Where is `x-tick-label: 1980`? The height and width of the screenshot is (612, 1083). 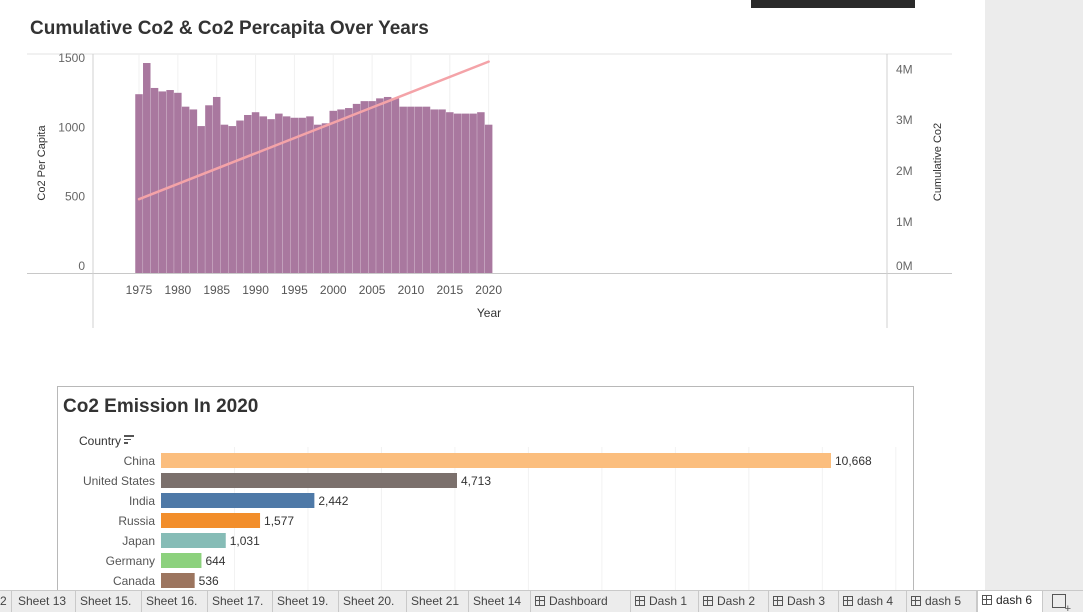 x-tick-label: 1980 is located at coordinates (177, 290).